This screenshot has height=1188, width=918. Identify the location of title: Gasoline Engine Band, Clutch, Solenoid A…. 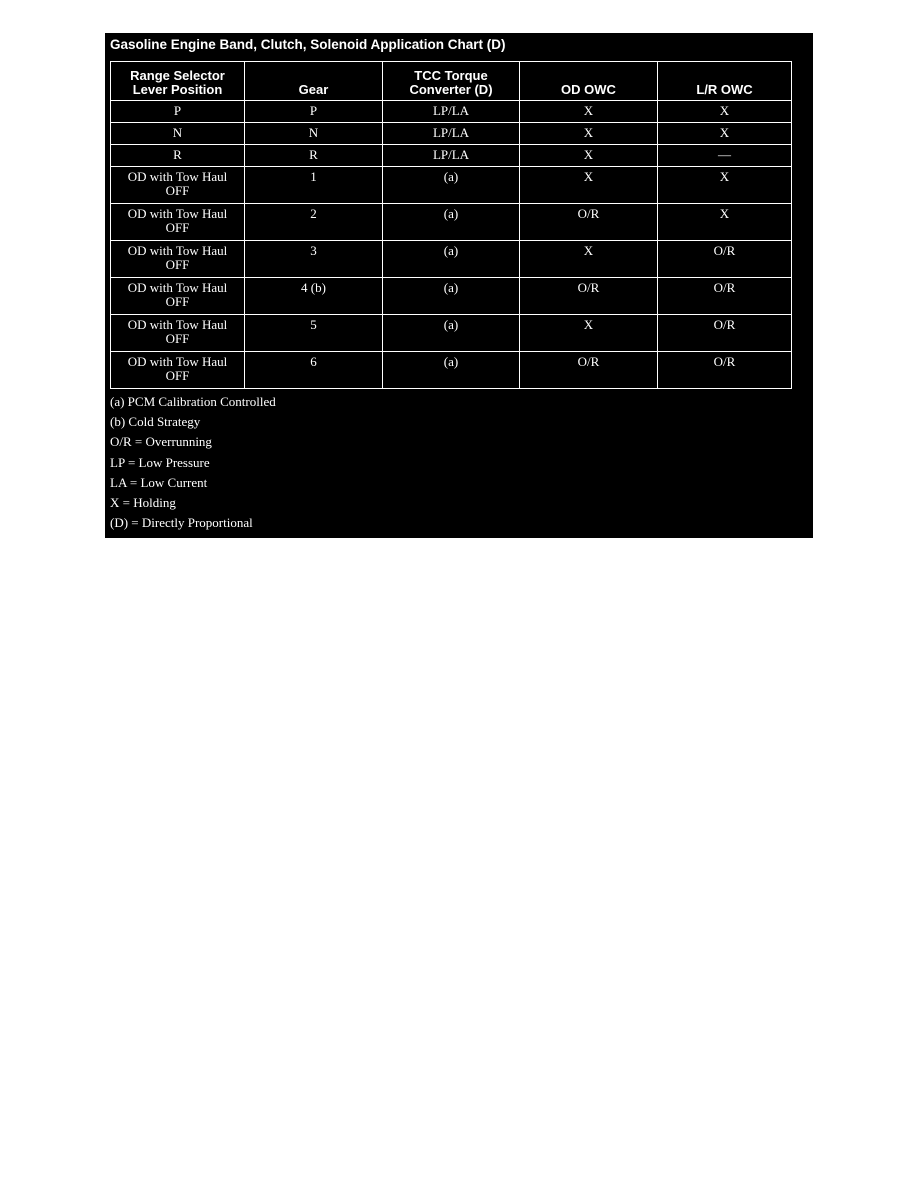
(308, 44).